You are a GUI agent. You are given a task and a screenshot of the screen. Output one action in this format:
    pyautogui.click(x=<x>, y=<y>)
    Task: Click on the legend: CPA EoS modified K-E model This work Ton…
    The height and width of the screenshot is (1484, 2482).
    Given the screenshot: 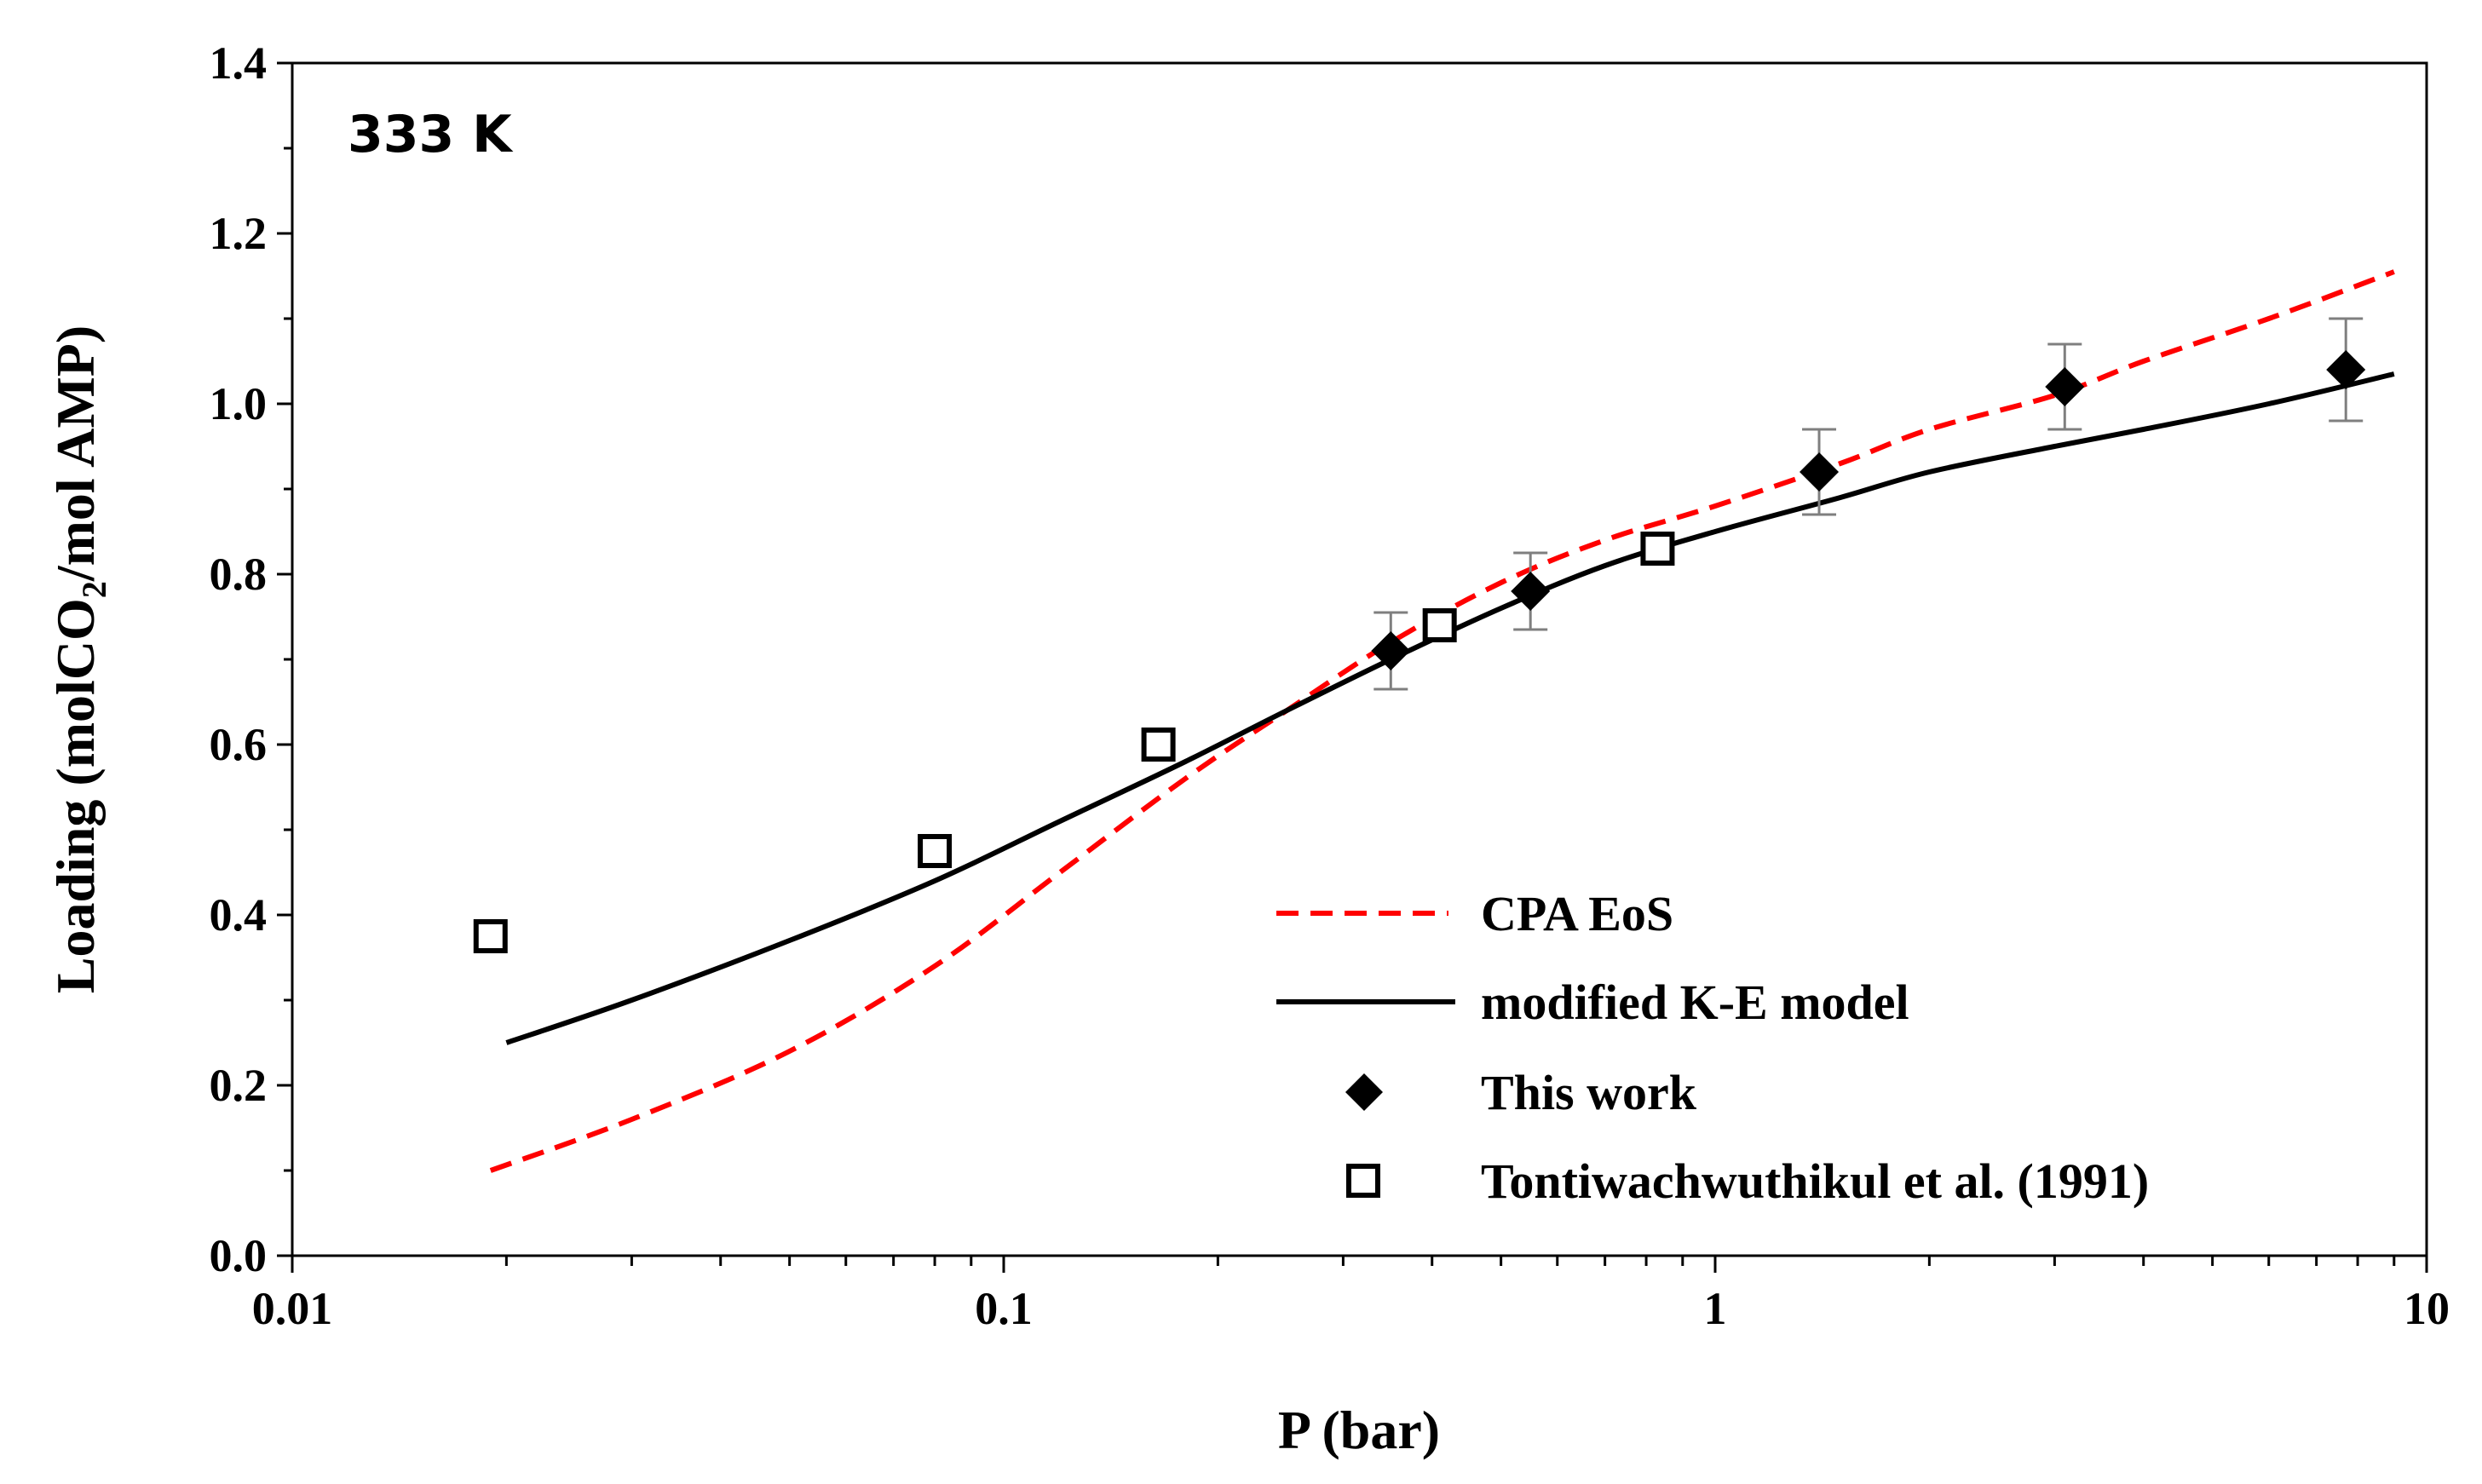 What is the action you would take?
    pyautogui.click(x=1712, y=1047)
    